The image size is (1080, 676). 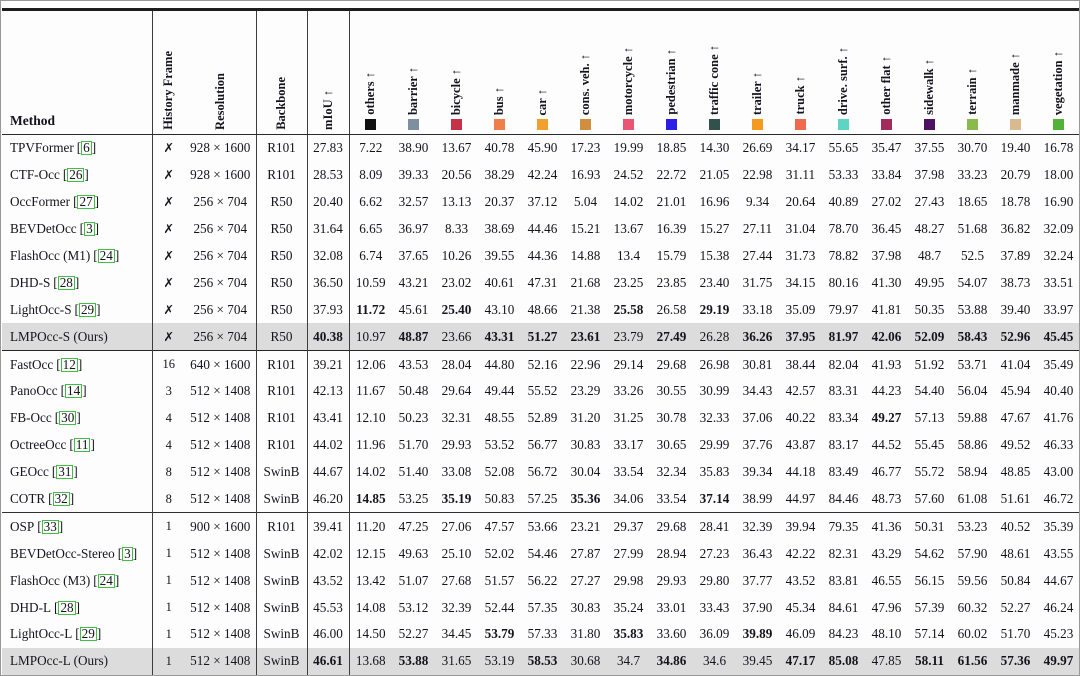 I want to click on pedestrian-cell: 29.68, so click(x=671, y=364).